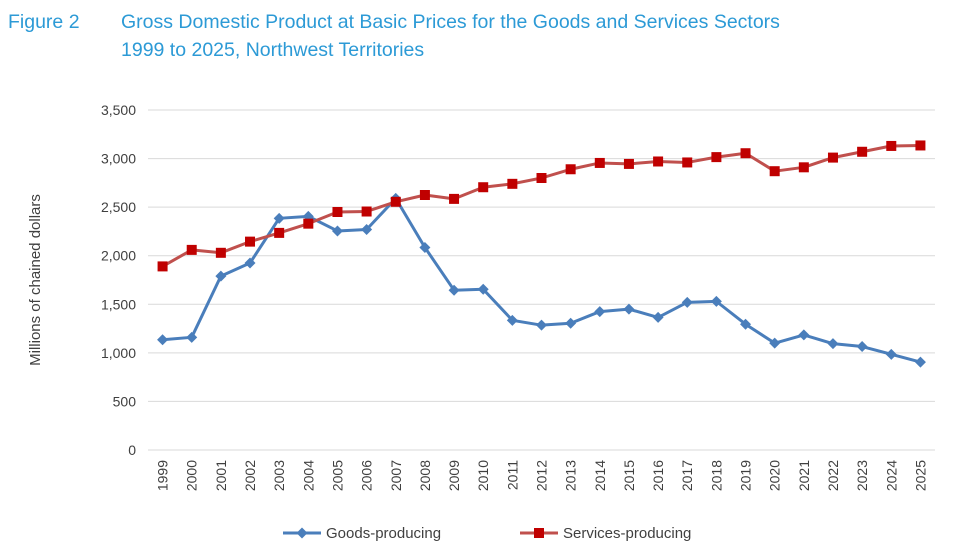  Describe the element at coordinates (118, 207) in the screenshot. I see `y-tick-label: 2,500` at that location.